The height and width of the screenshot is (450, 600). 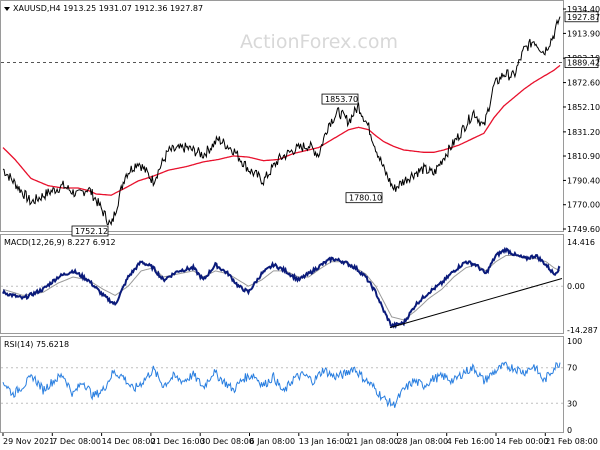 I want to click on macd-header: MACD(12,26,9) 8.227 6.912, so click(x=60, y=242).